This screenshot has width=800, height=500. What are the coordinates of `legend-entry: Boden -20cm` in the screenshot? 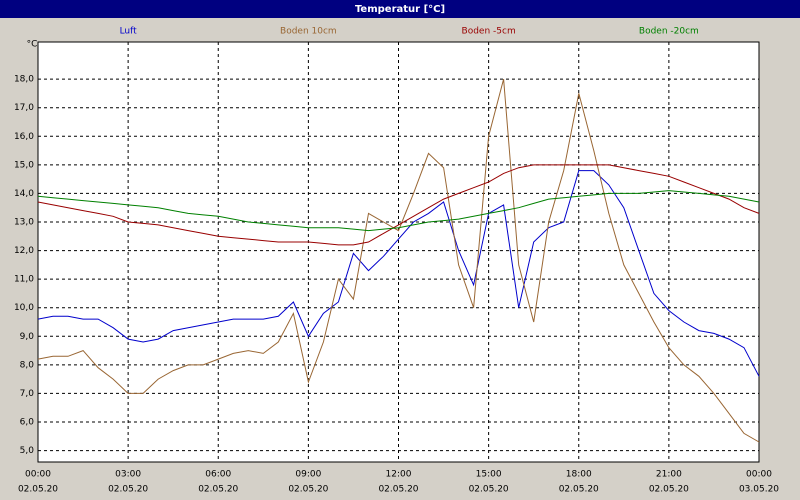 It's located at (669, 32).